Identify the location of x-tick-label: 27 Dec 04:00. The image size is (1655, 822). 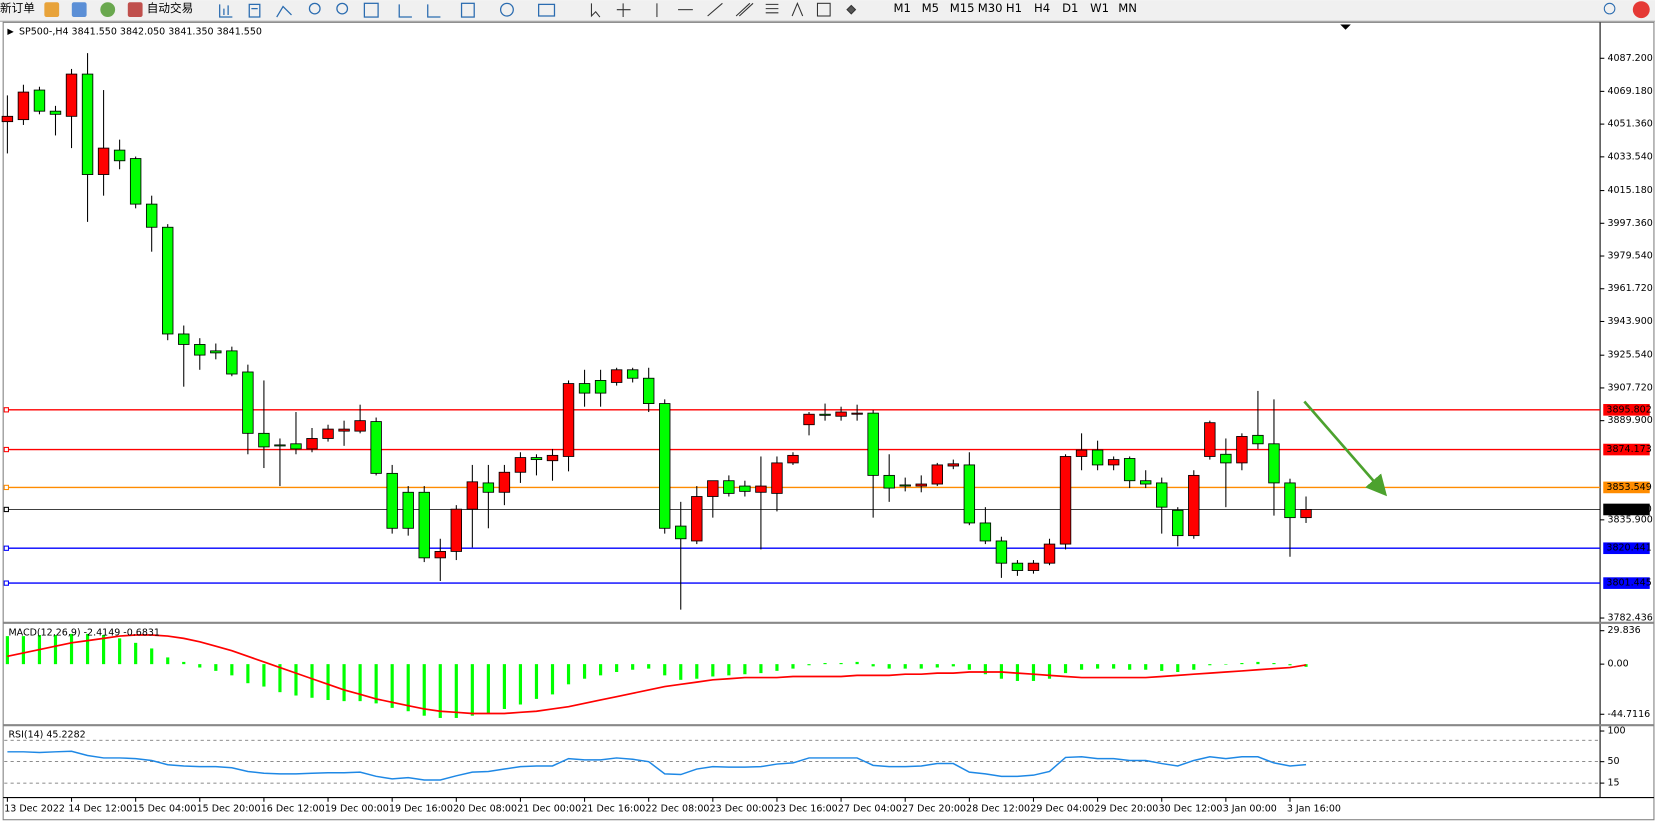
(870, 809).